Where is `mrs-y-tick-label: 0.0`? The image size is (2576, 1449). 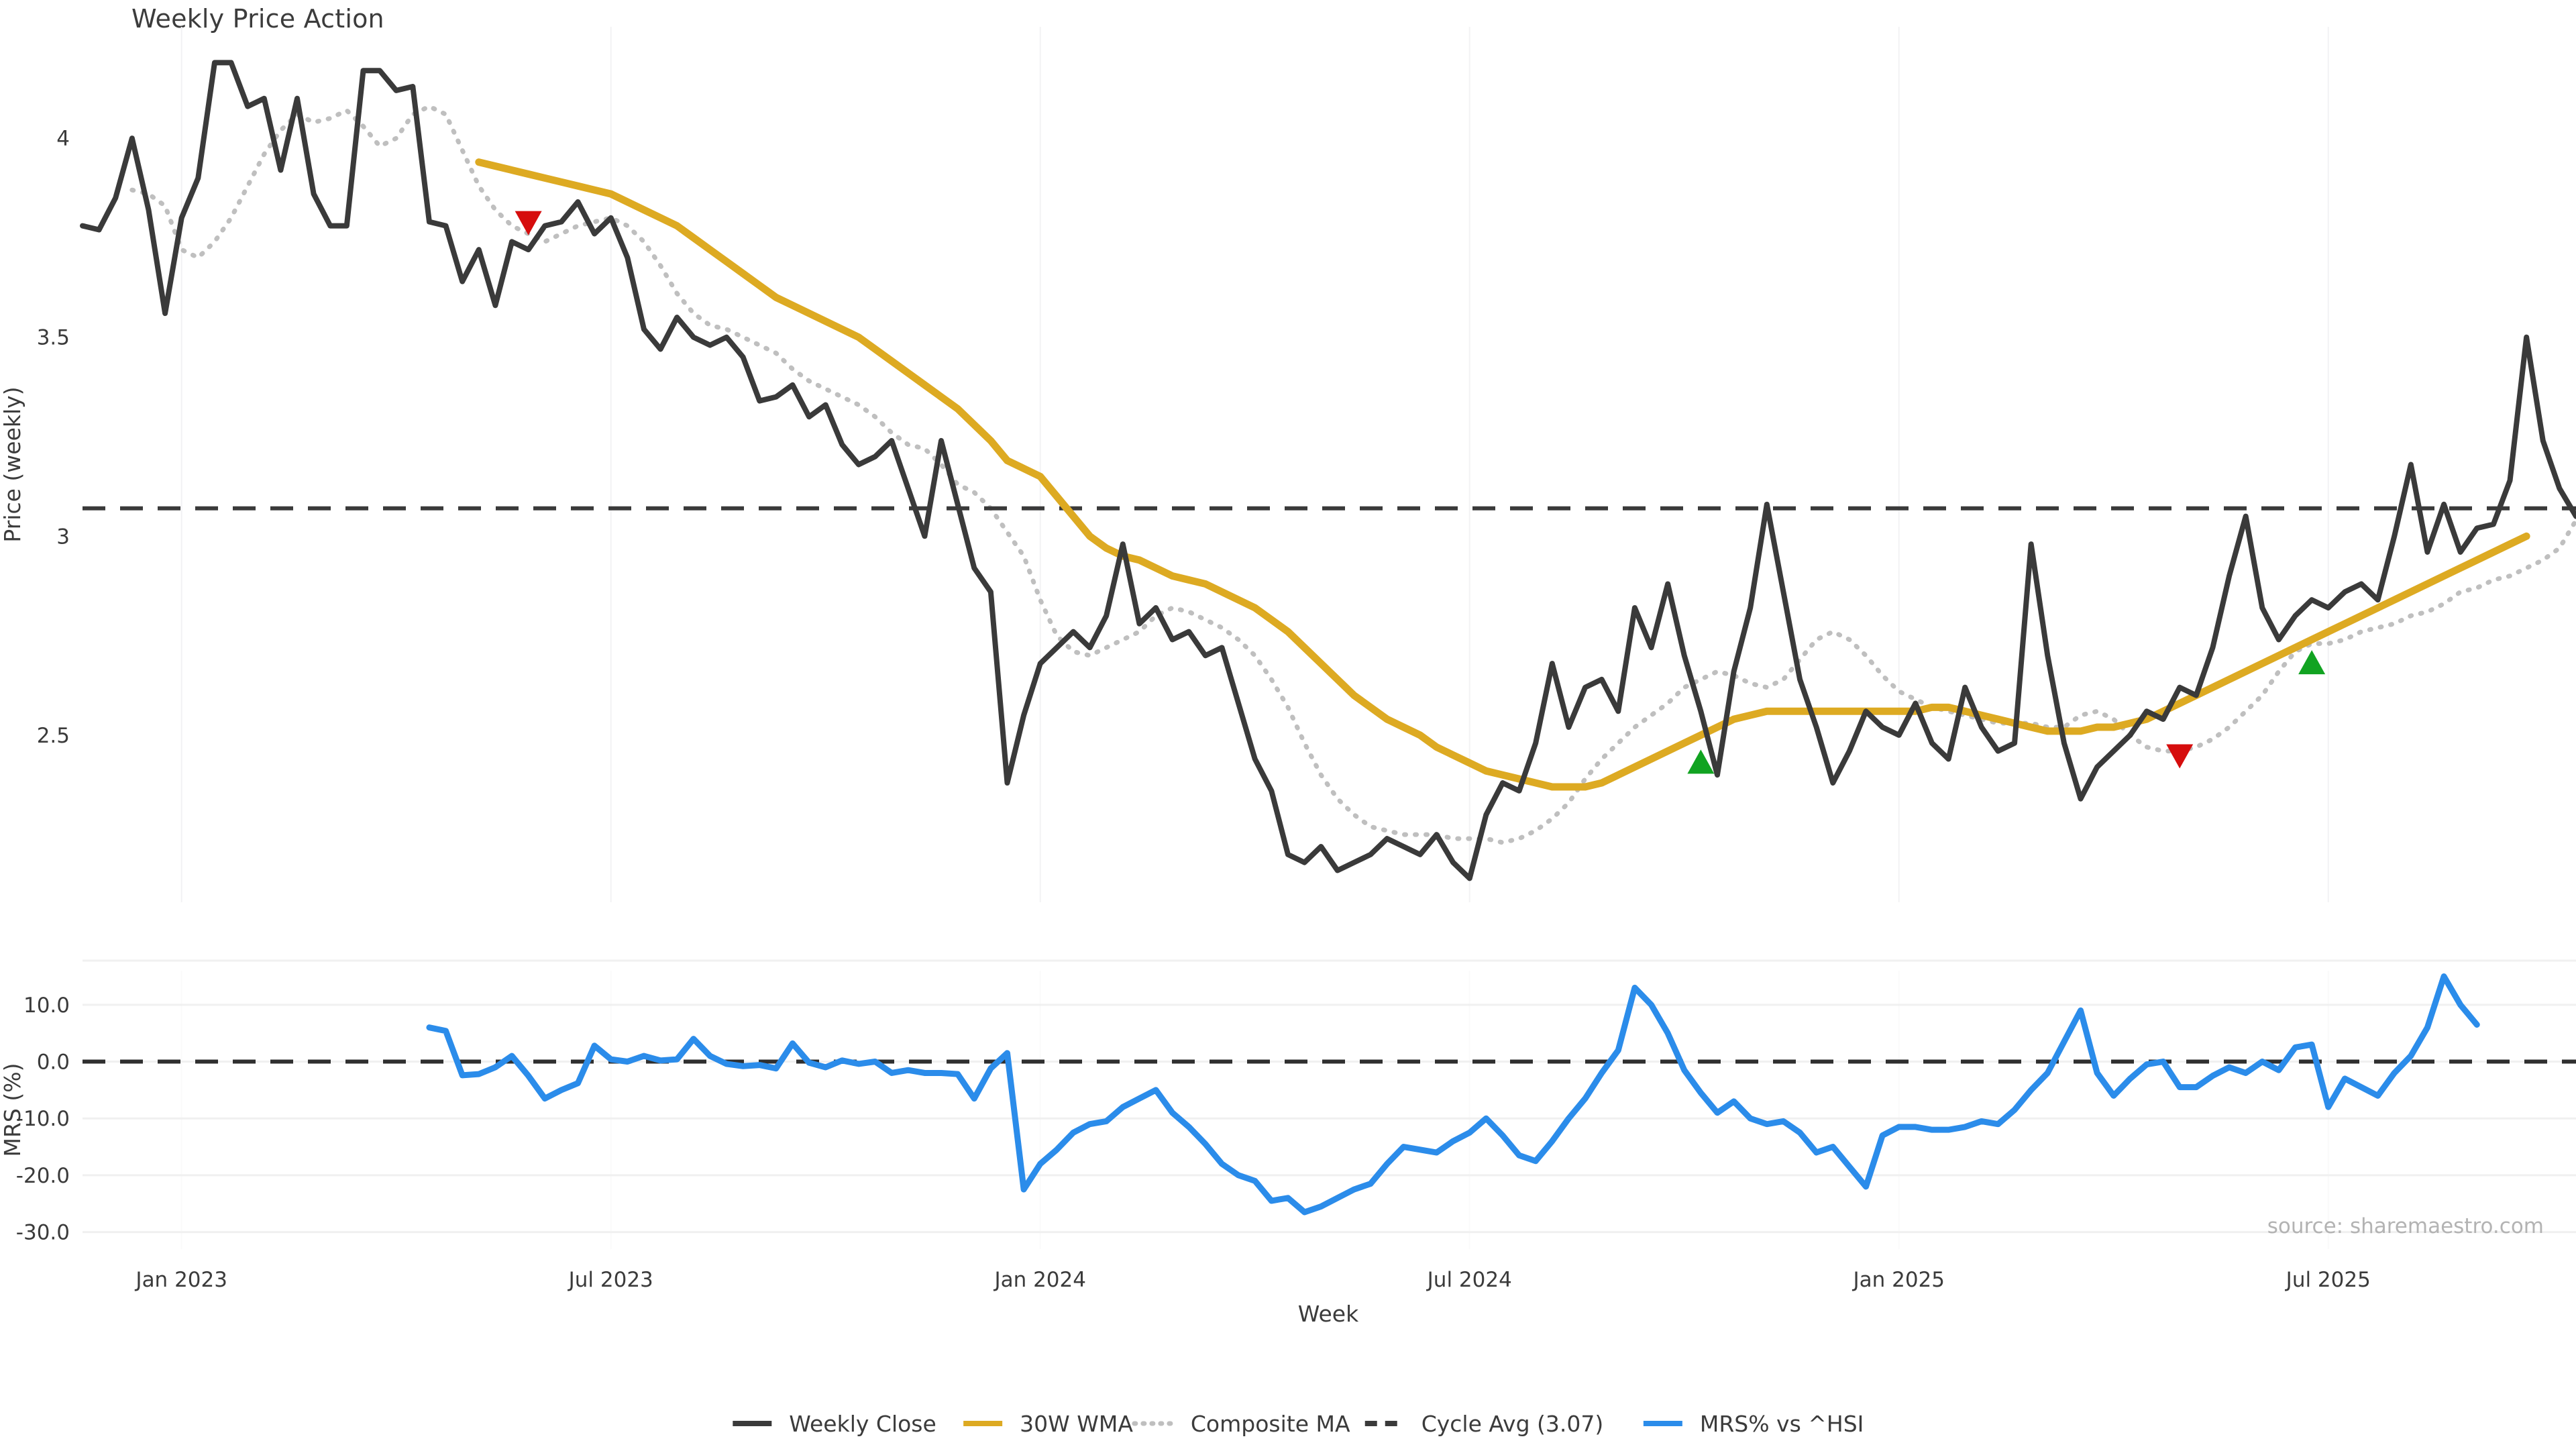
mrs-y-tick-label: 0.0 is located at coordinates (53, 1063).